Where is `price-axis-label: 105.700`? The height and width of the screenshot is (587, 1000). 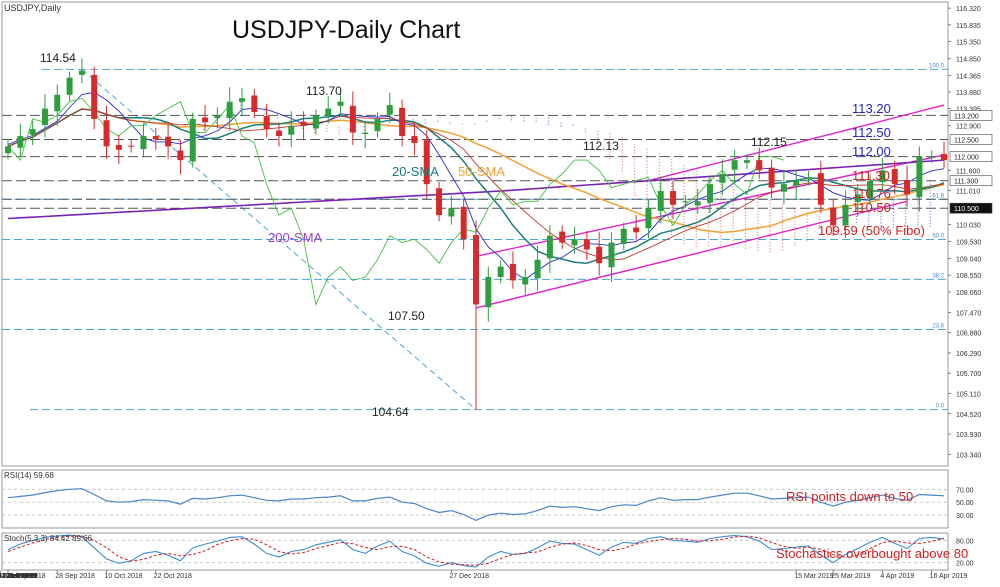 price-axis-label: 105.700 is located at coordinates (968, 374).